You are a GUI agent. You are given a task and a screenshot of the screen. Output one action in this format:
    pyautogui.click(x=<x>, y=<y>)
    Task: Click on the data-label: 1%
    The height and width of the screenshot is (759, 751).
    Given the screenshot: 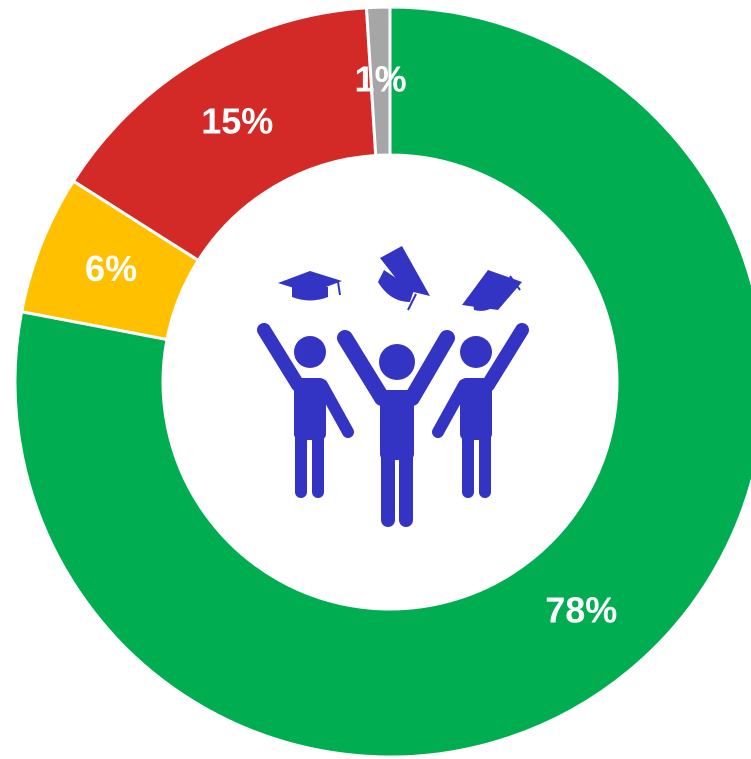 What is the action you would take?
    pyautogui.click(x=381, y=79)
    